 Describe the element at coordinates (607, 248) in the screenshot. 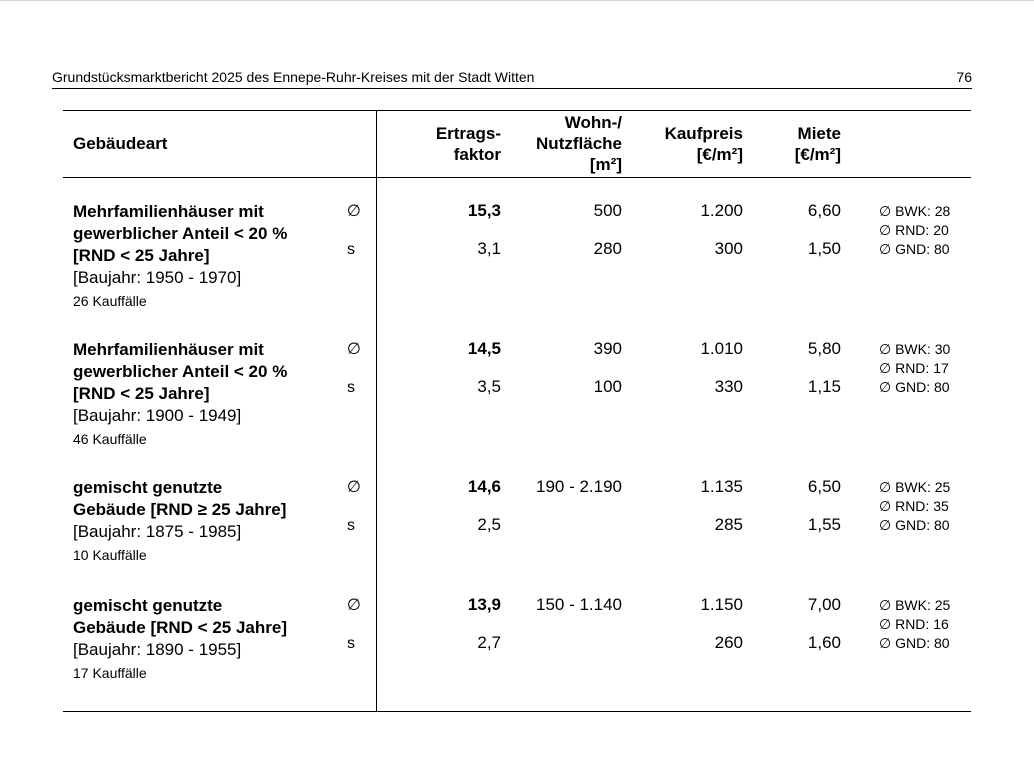

I see `flaeche-sd: 280` at that location.